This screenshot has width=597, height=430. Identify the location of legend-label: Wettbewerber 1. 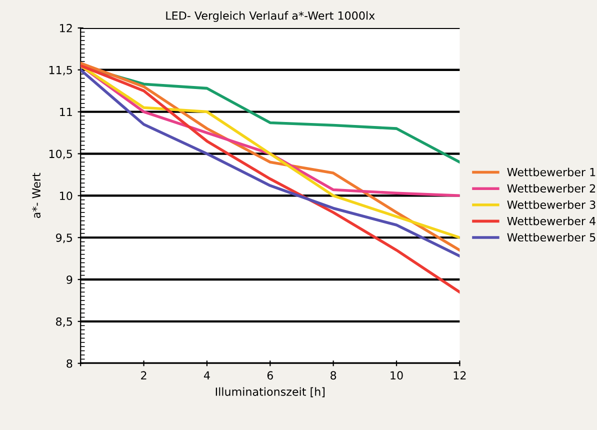
(551, 172).